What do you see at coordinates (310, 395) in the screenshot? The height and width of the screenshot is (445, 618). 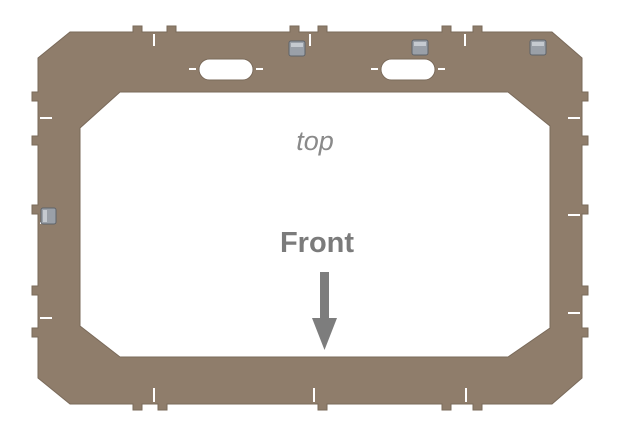 I see `bottom-notches` at bounding box center [310, 395].